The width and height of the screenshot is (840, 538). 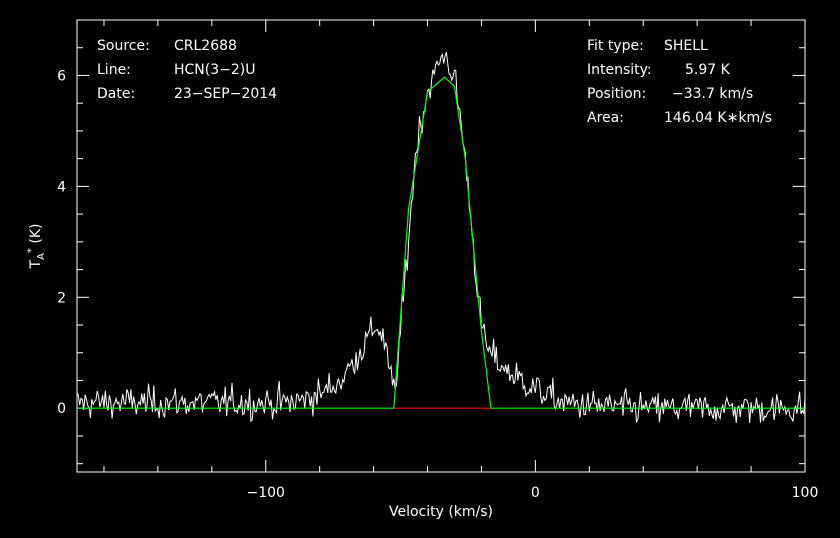 What do you see at coordinates (616, 94) in the screenshot?
I see `position-key: Position:` at bounding box center [616, 94].